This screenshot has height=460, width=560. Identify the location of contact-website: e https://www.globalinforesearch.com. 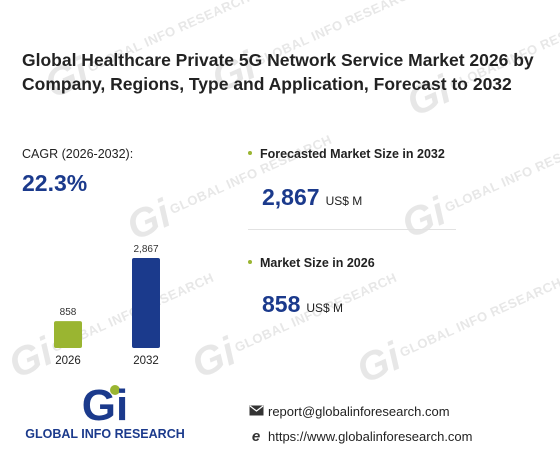
(360, 436).